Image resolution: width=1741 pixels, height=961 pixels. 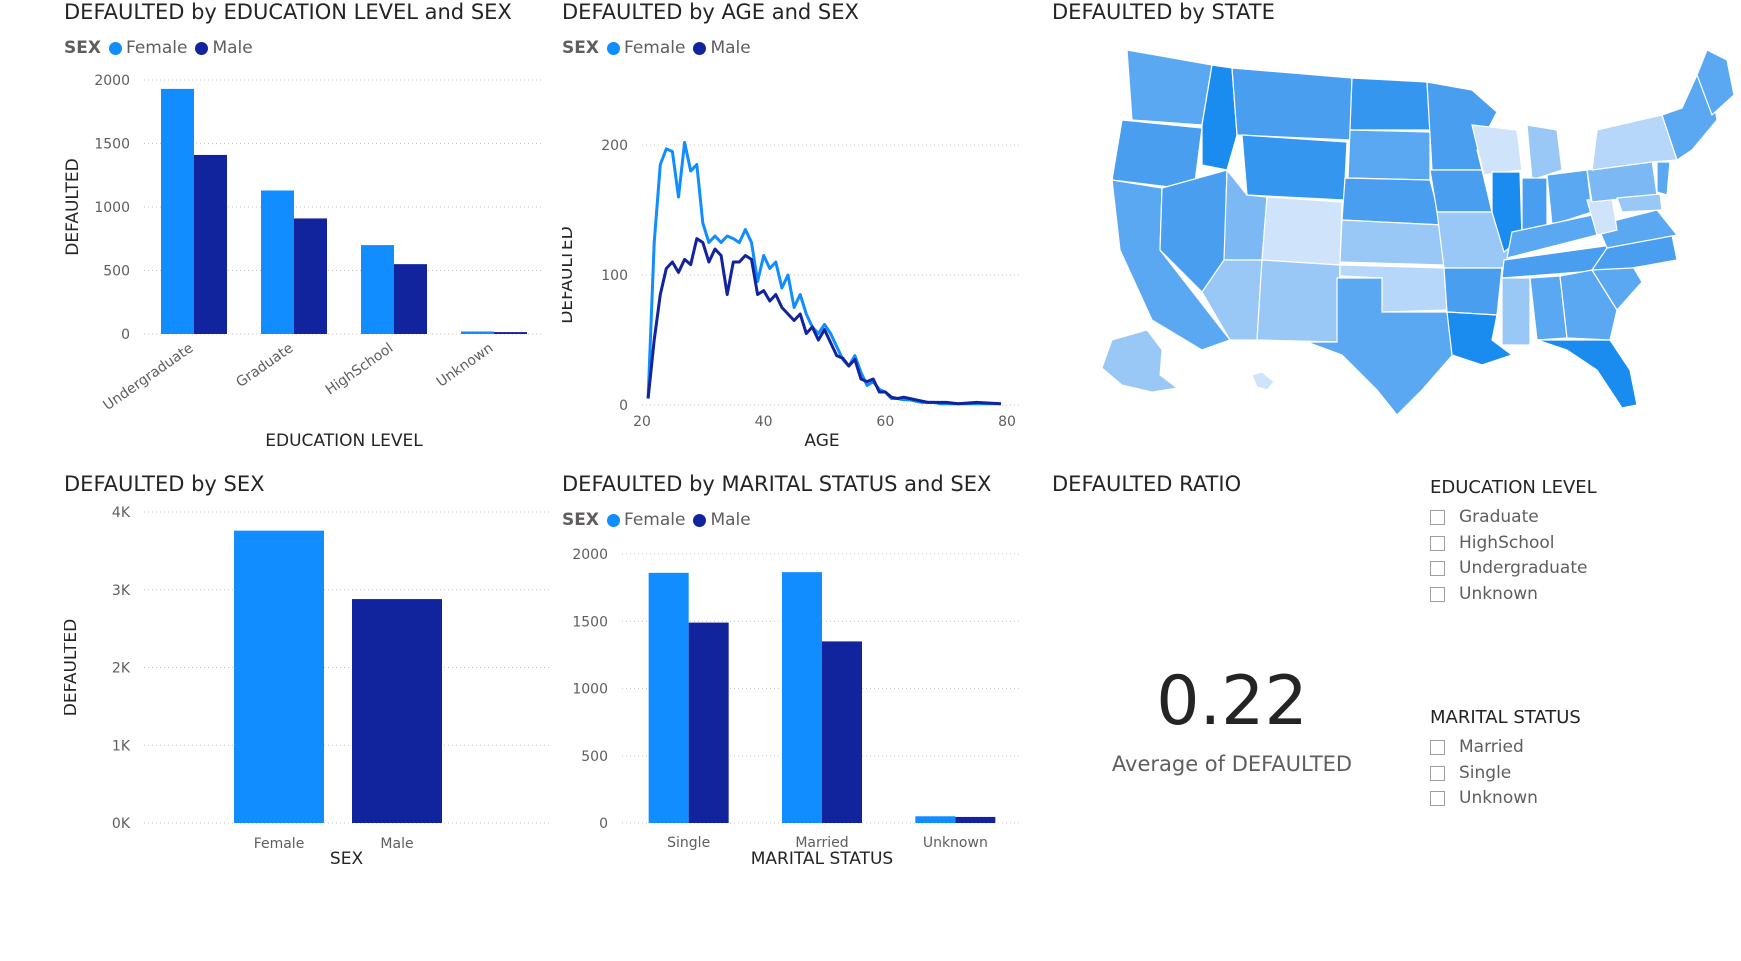 What do you see at coordinates (1639, 203) in the screenshot?
I see `map-state-md` at bounding box center [1639, 203].